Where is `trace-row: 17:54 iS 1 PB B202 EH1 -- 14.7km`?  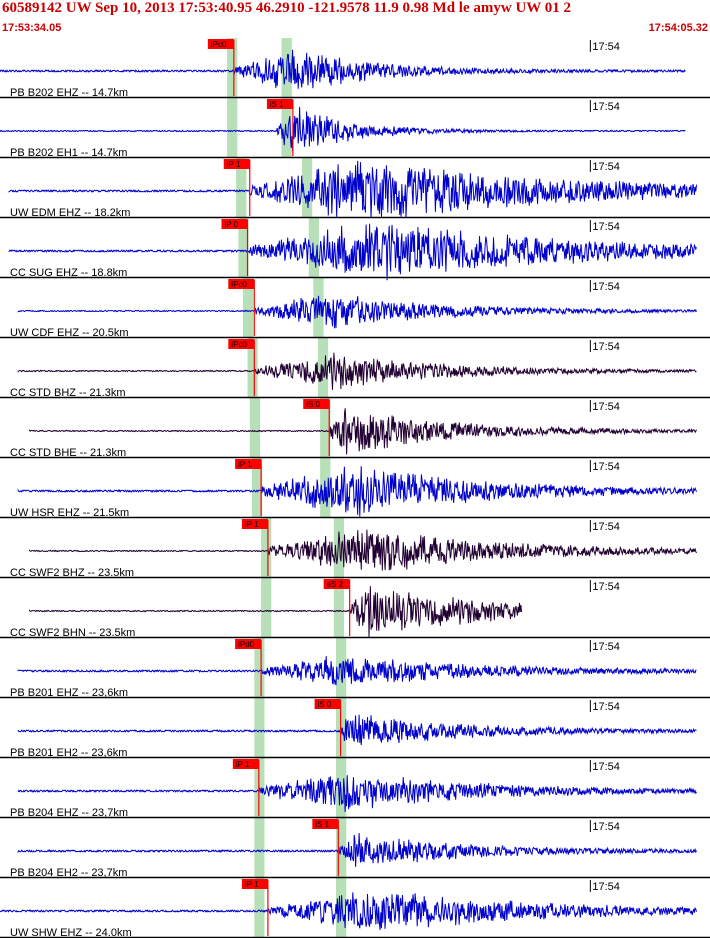
trace-row: 17:54 iS 1 PB B202 EH1 -- 14.7km is located at coordinates (355, 129).